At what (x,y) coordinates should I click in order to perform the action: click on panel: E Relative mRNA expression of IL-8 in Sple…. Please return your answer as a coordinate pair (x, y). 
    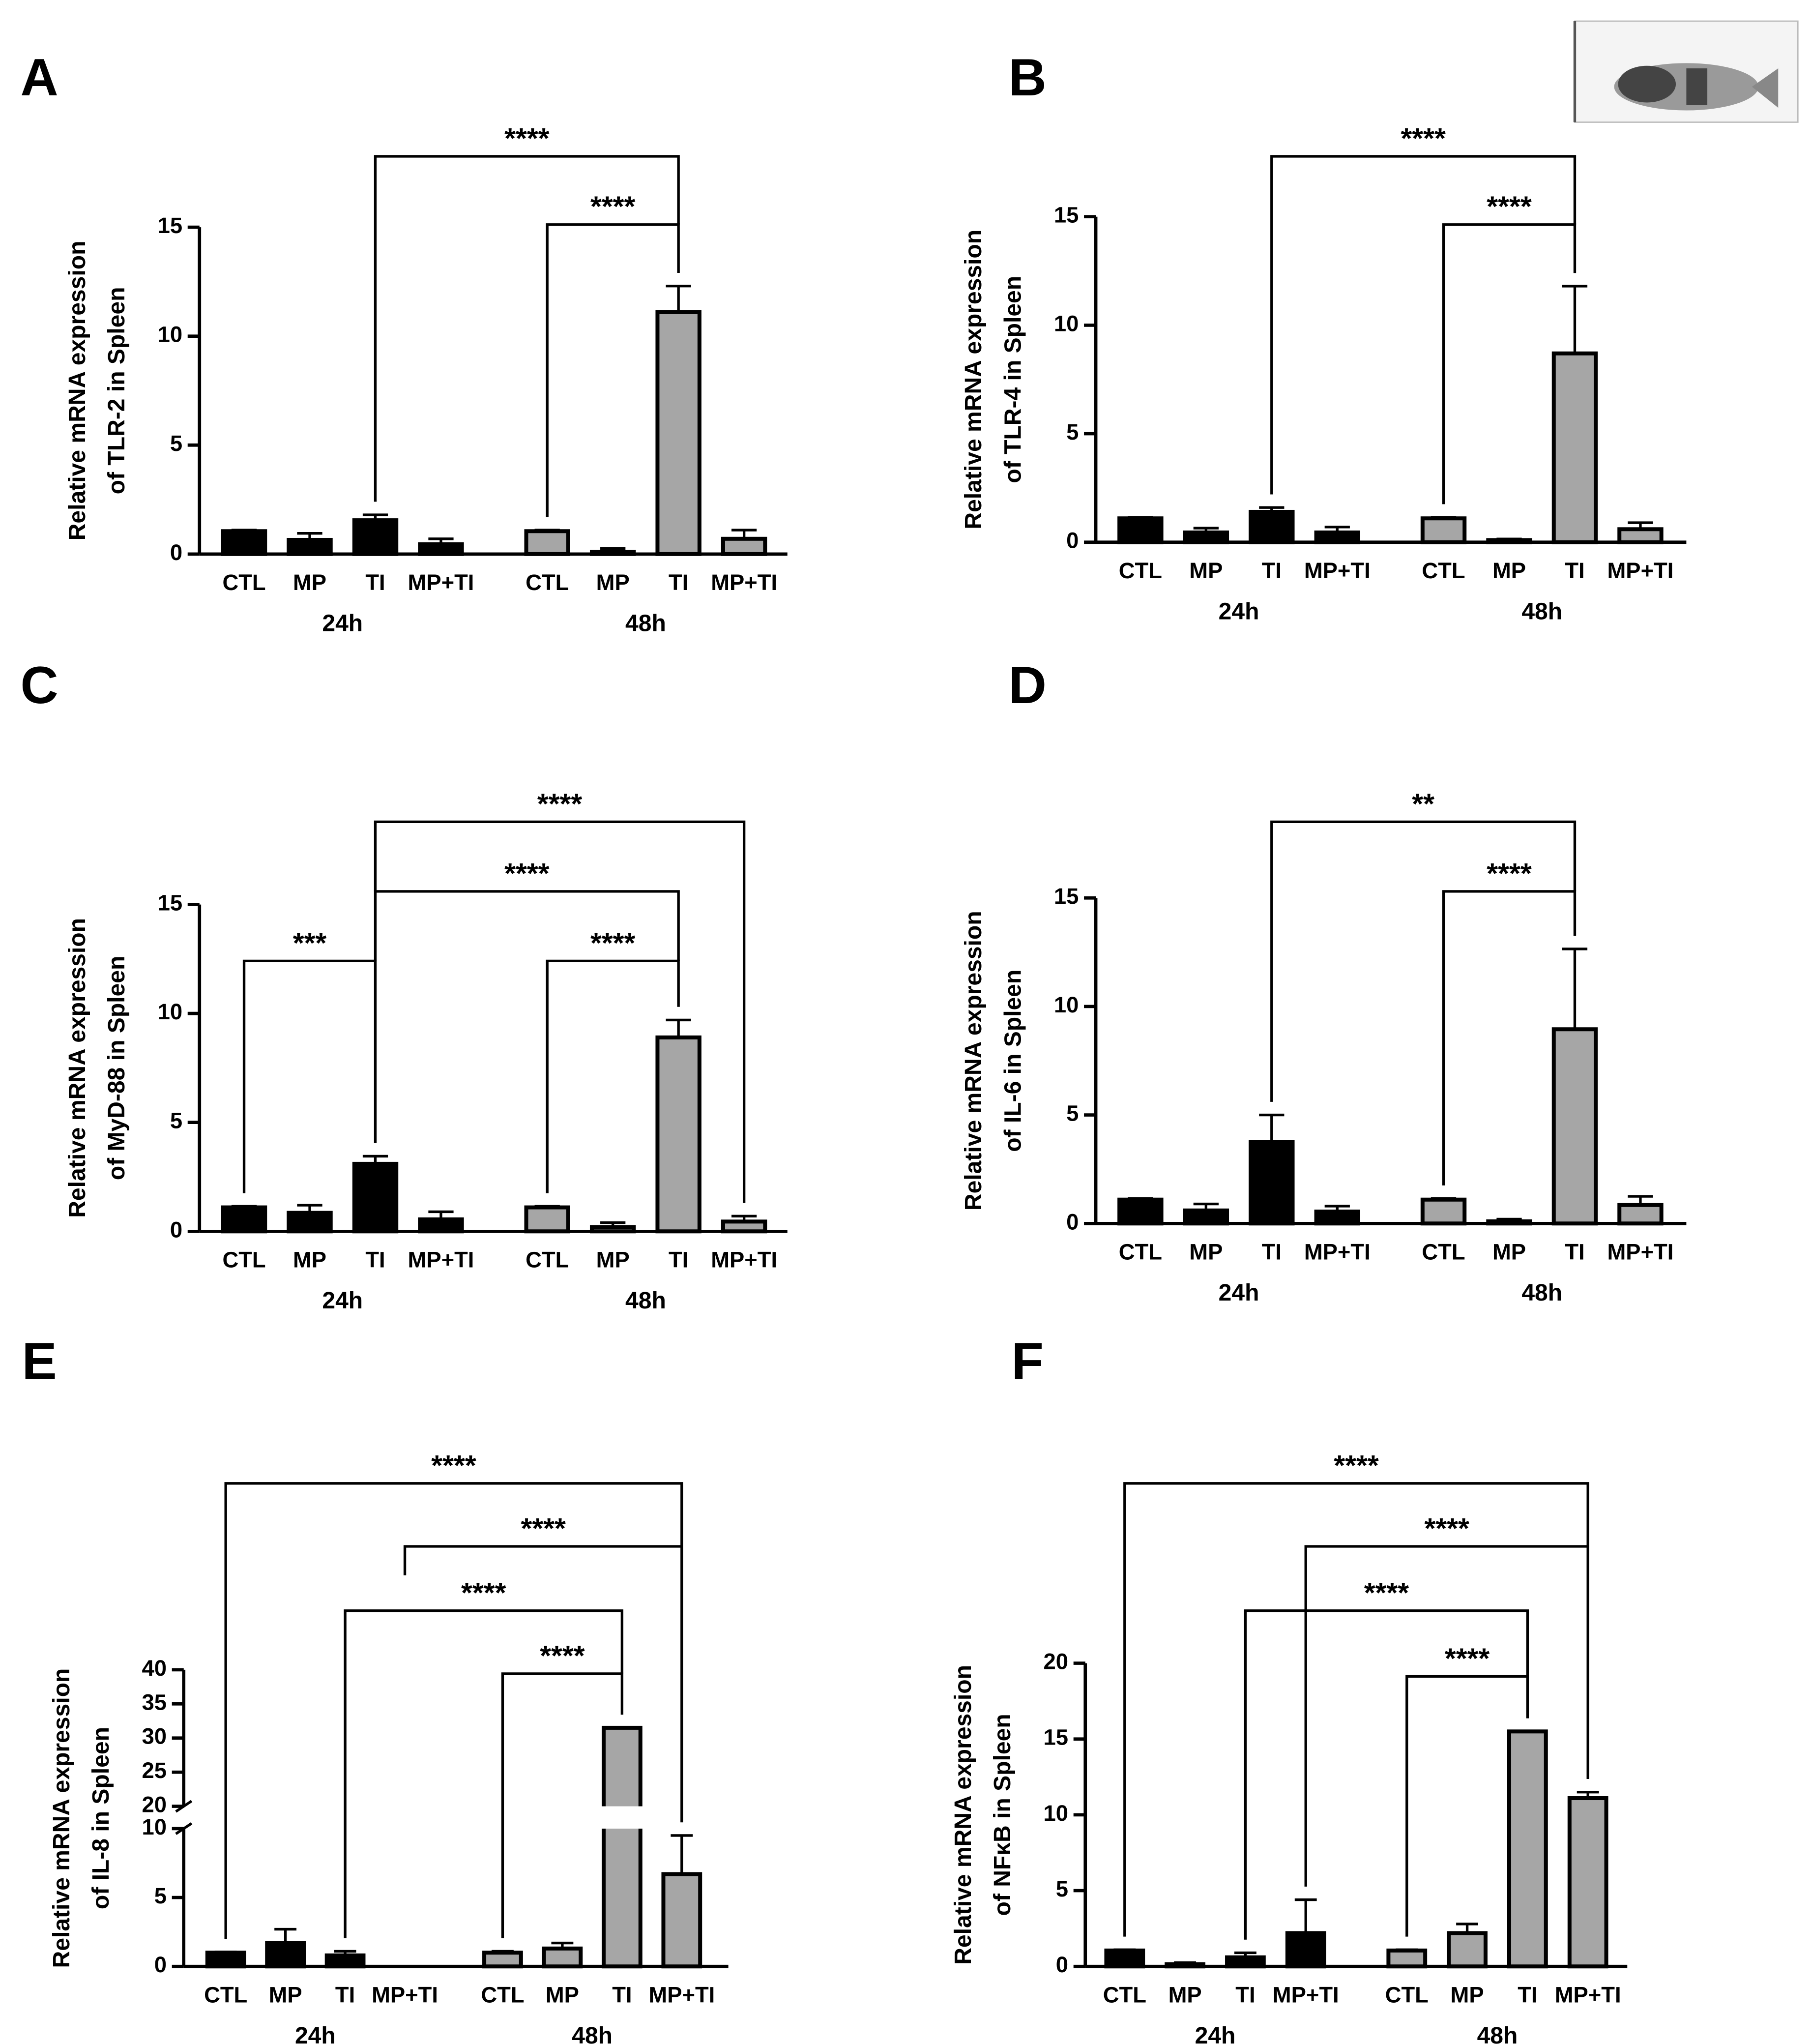
    Looking at the image, I should click on (376, 1688).